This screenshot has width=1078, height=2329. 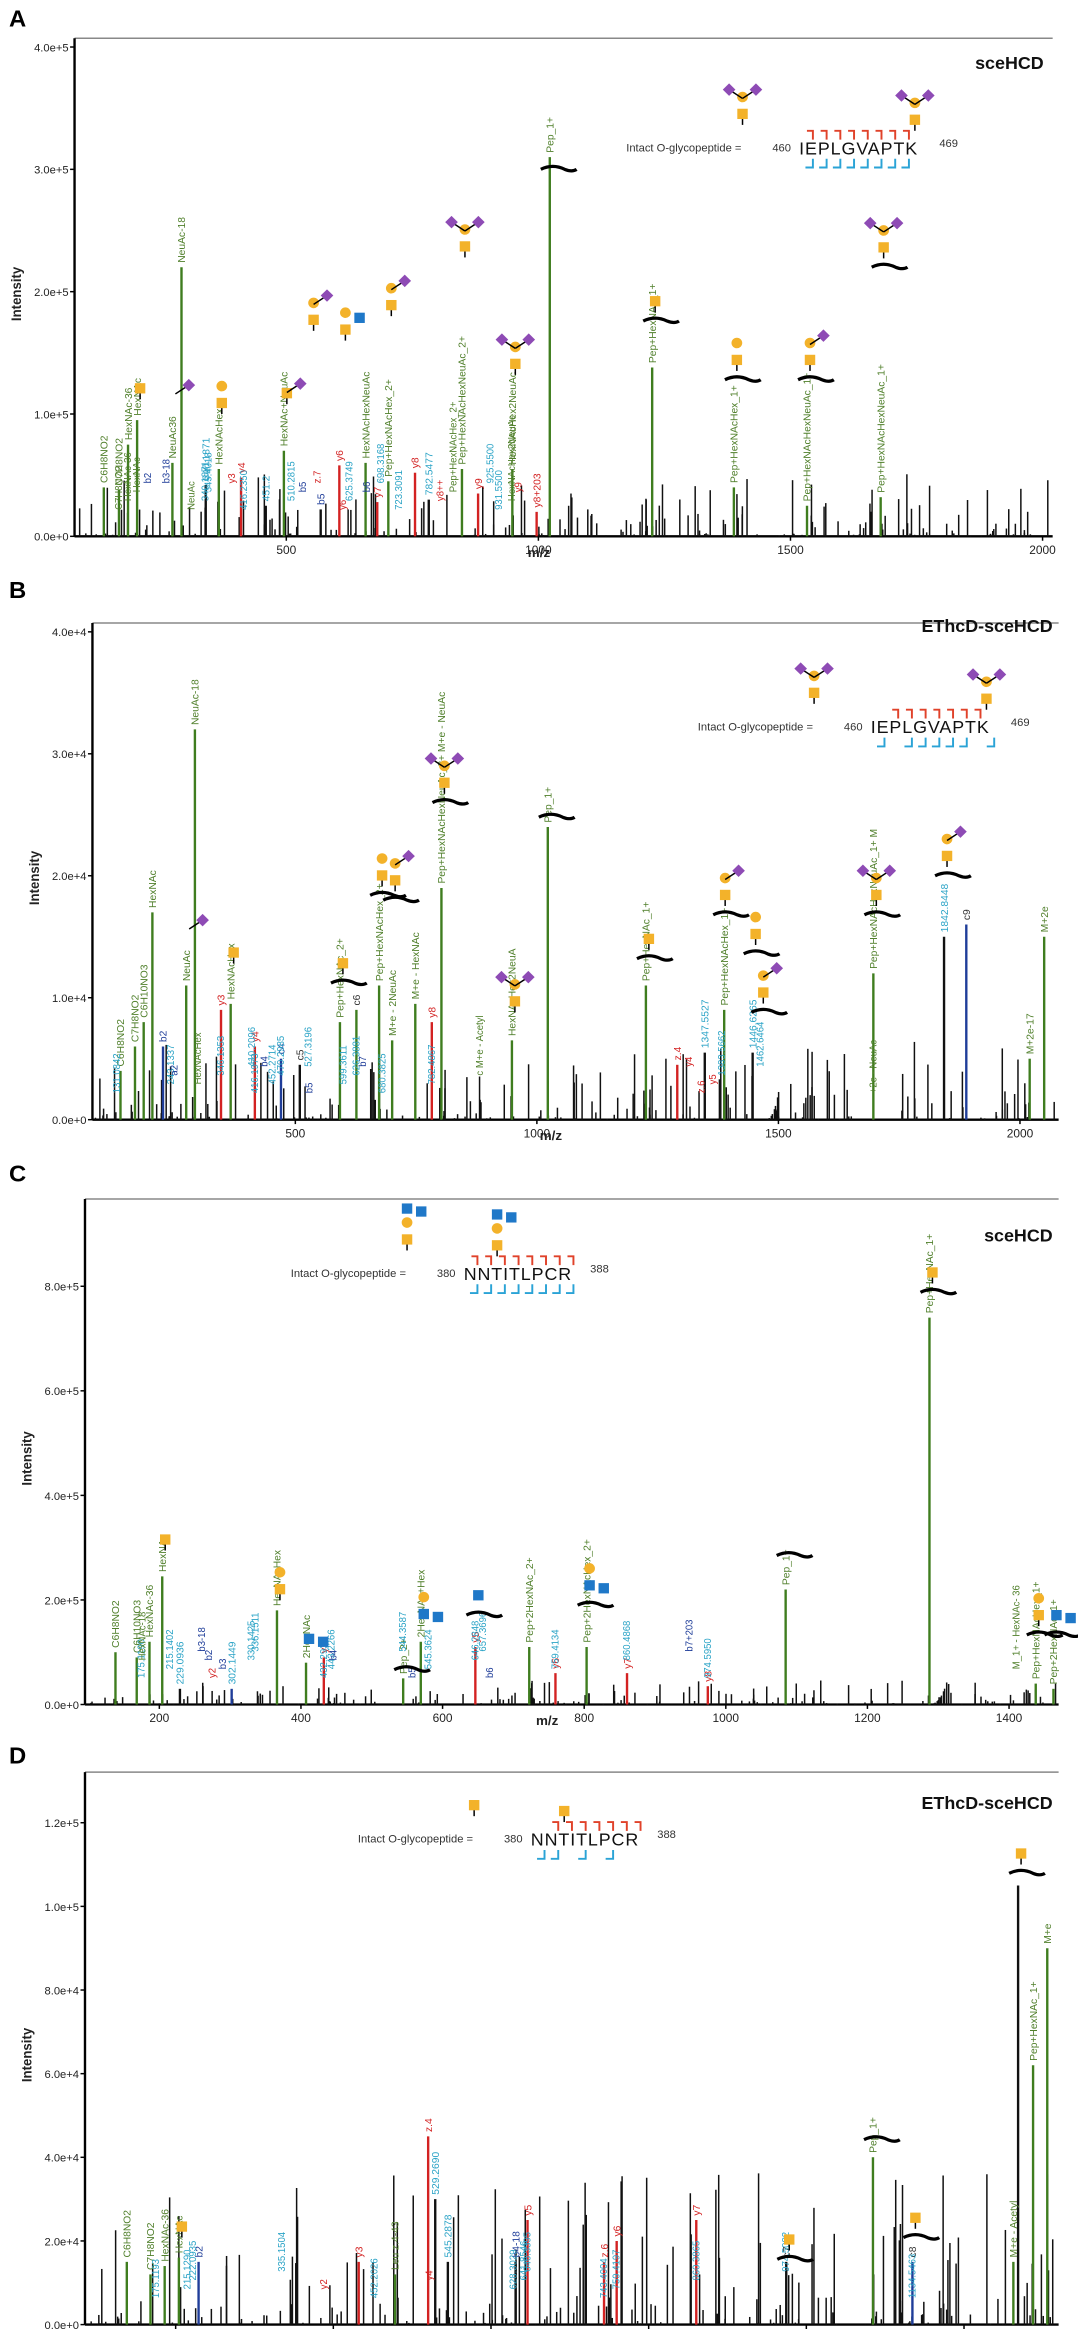 What do you see at coordinates (605, 2250) in the screenshot?
I see `peak-label: z.6` at bounding box center [605, 2250].